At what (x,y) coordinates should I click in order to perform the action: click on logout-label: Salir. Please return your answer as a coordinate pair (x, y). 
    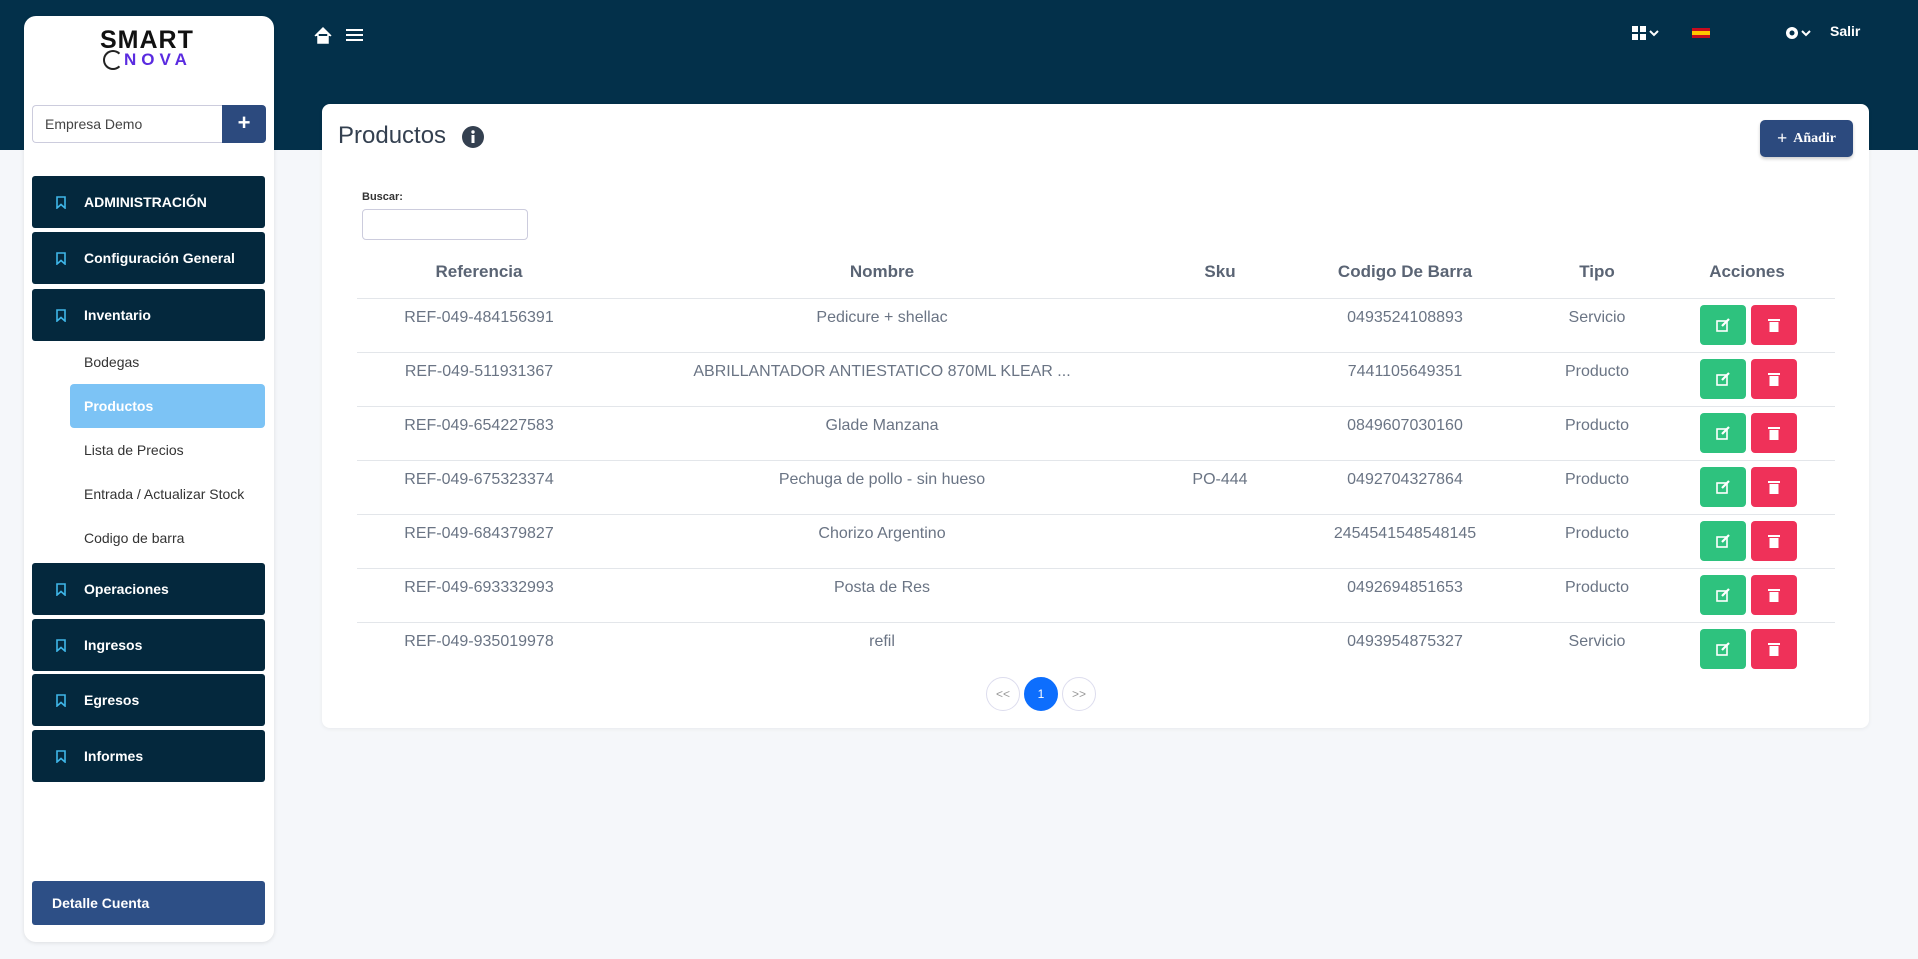
    Looking at the image, I should click on (1845, 31).